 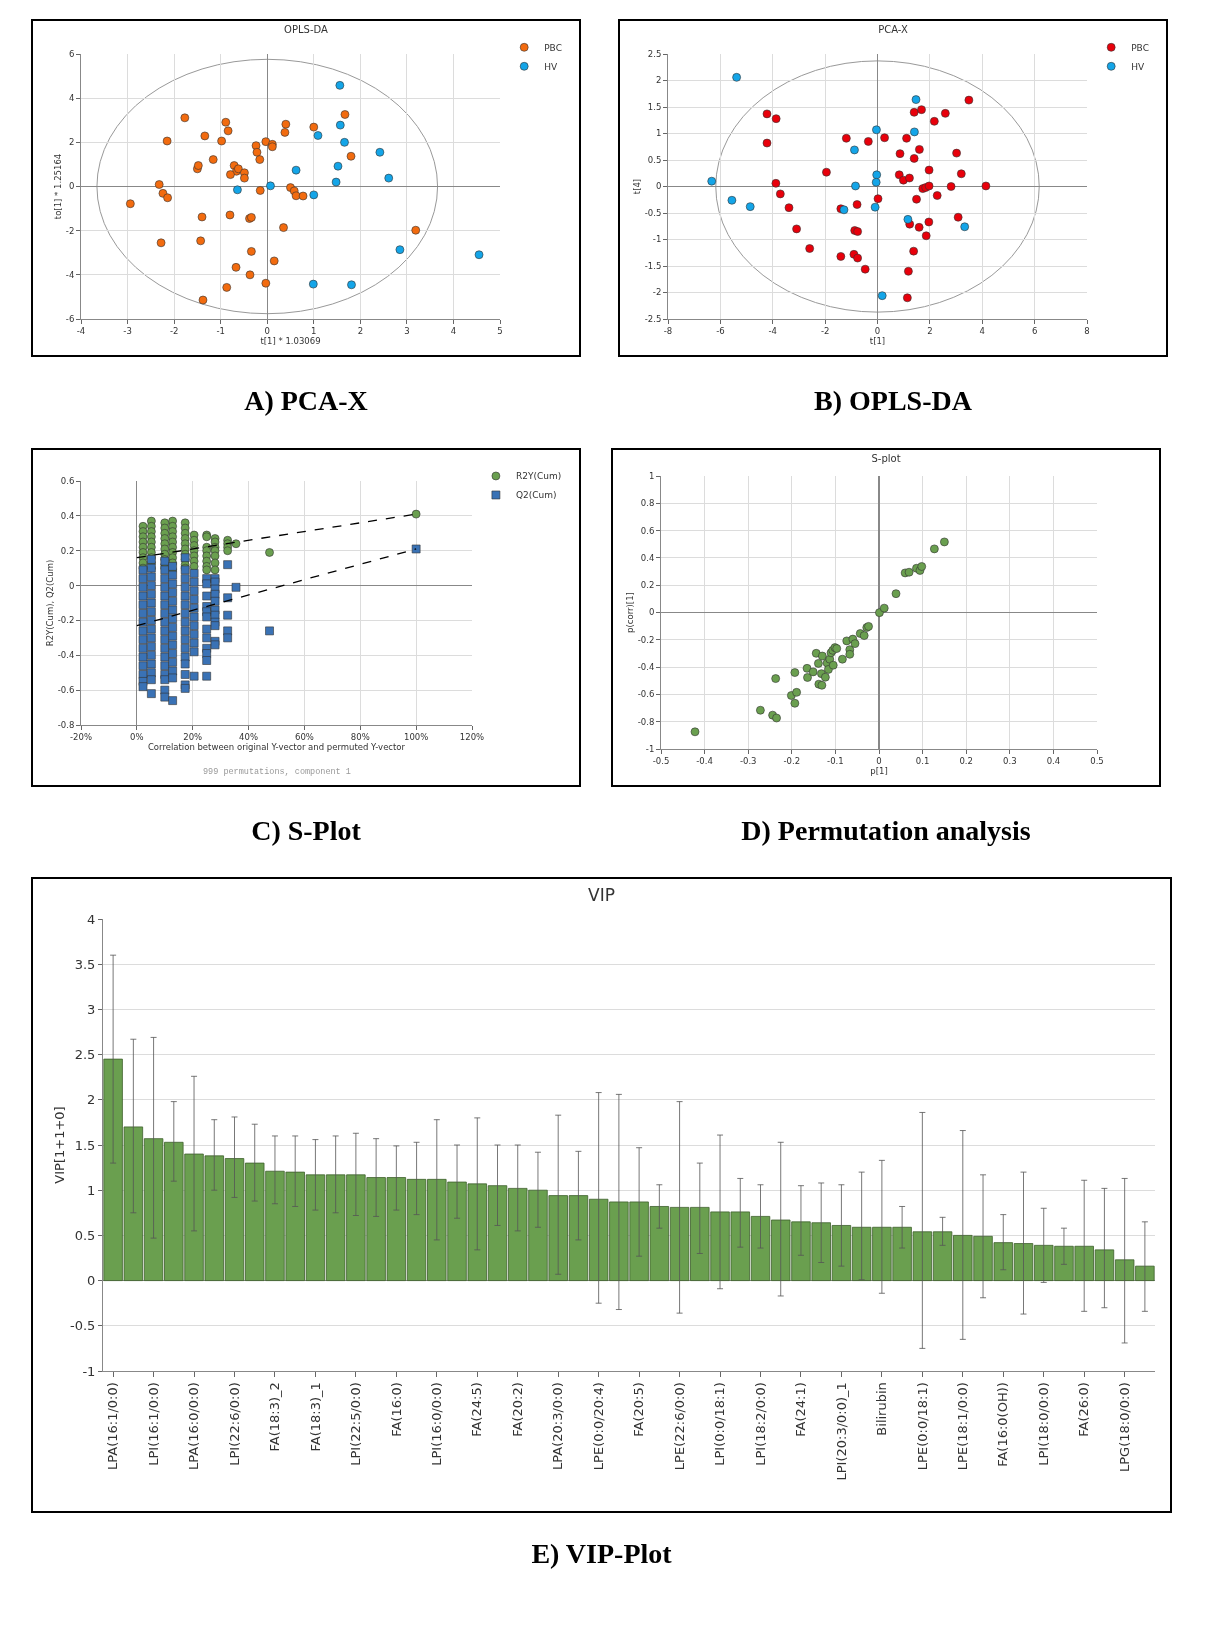 What do you see at coordinates (500, 331) in the screenshot?
I see `x-tick-label: 5` at bounding box center [500, 331].